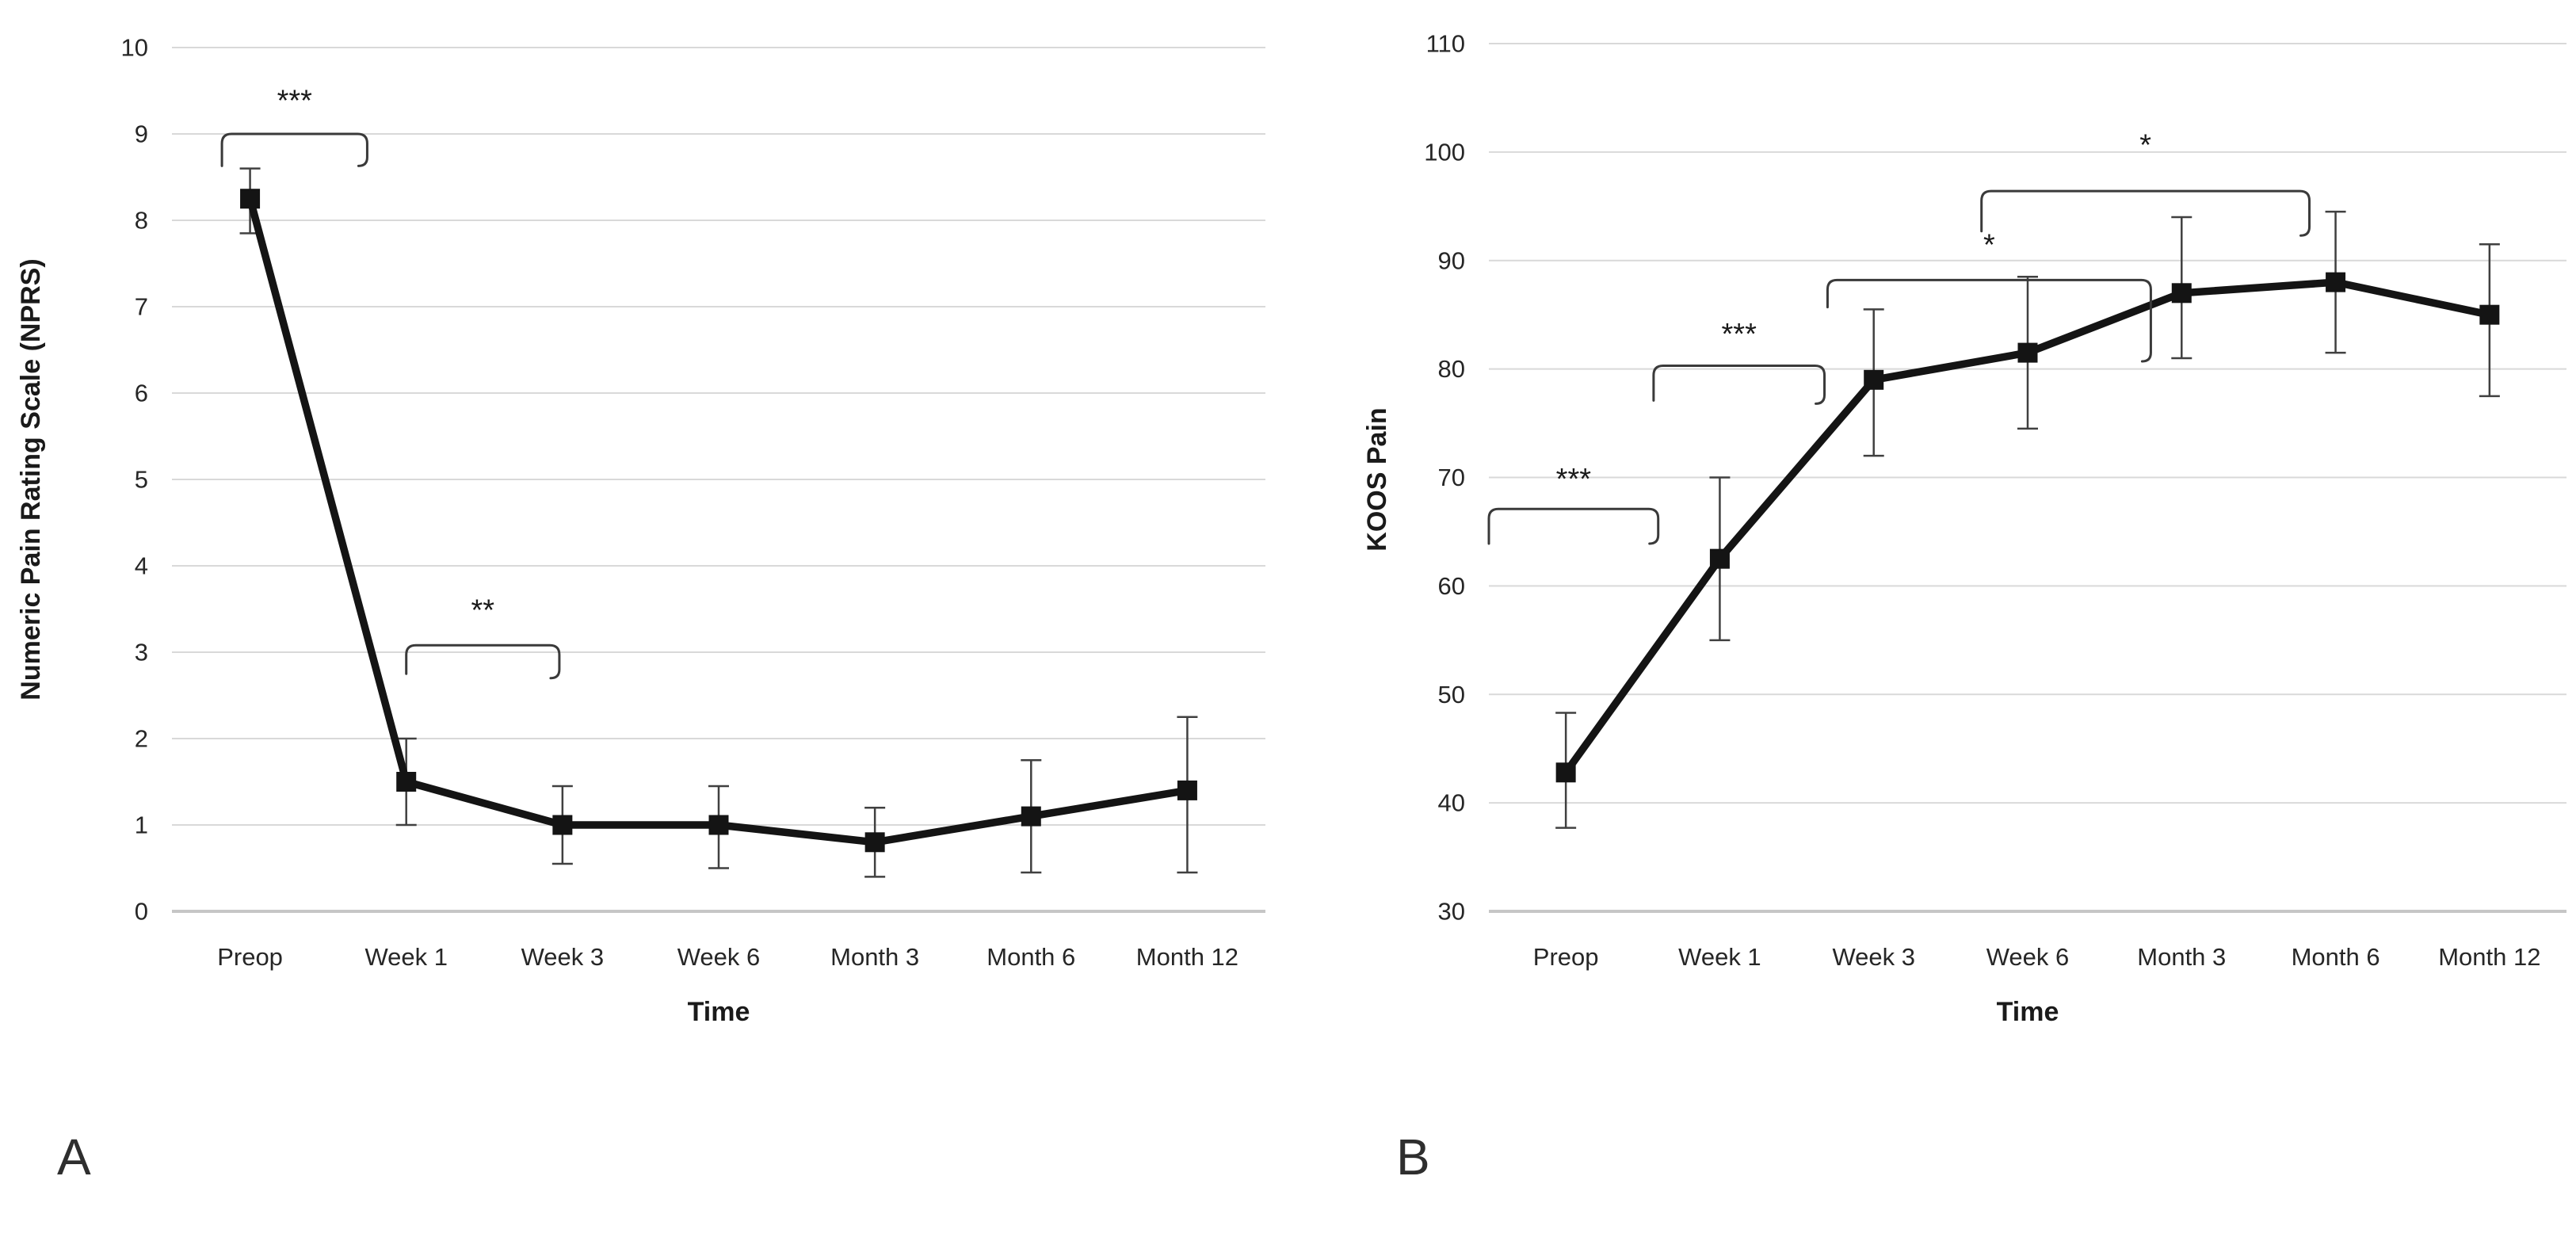 Image resolution: width=2576 pixels, height=1241 pixels. Describe the element at coordinates (1451, 912) in the screenshot. I see `y-tick-label: 30` at that location.